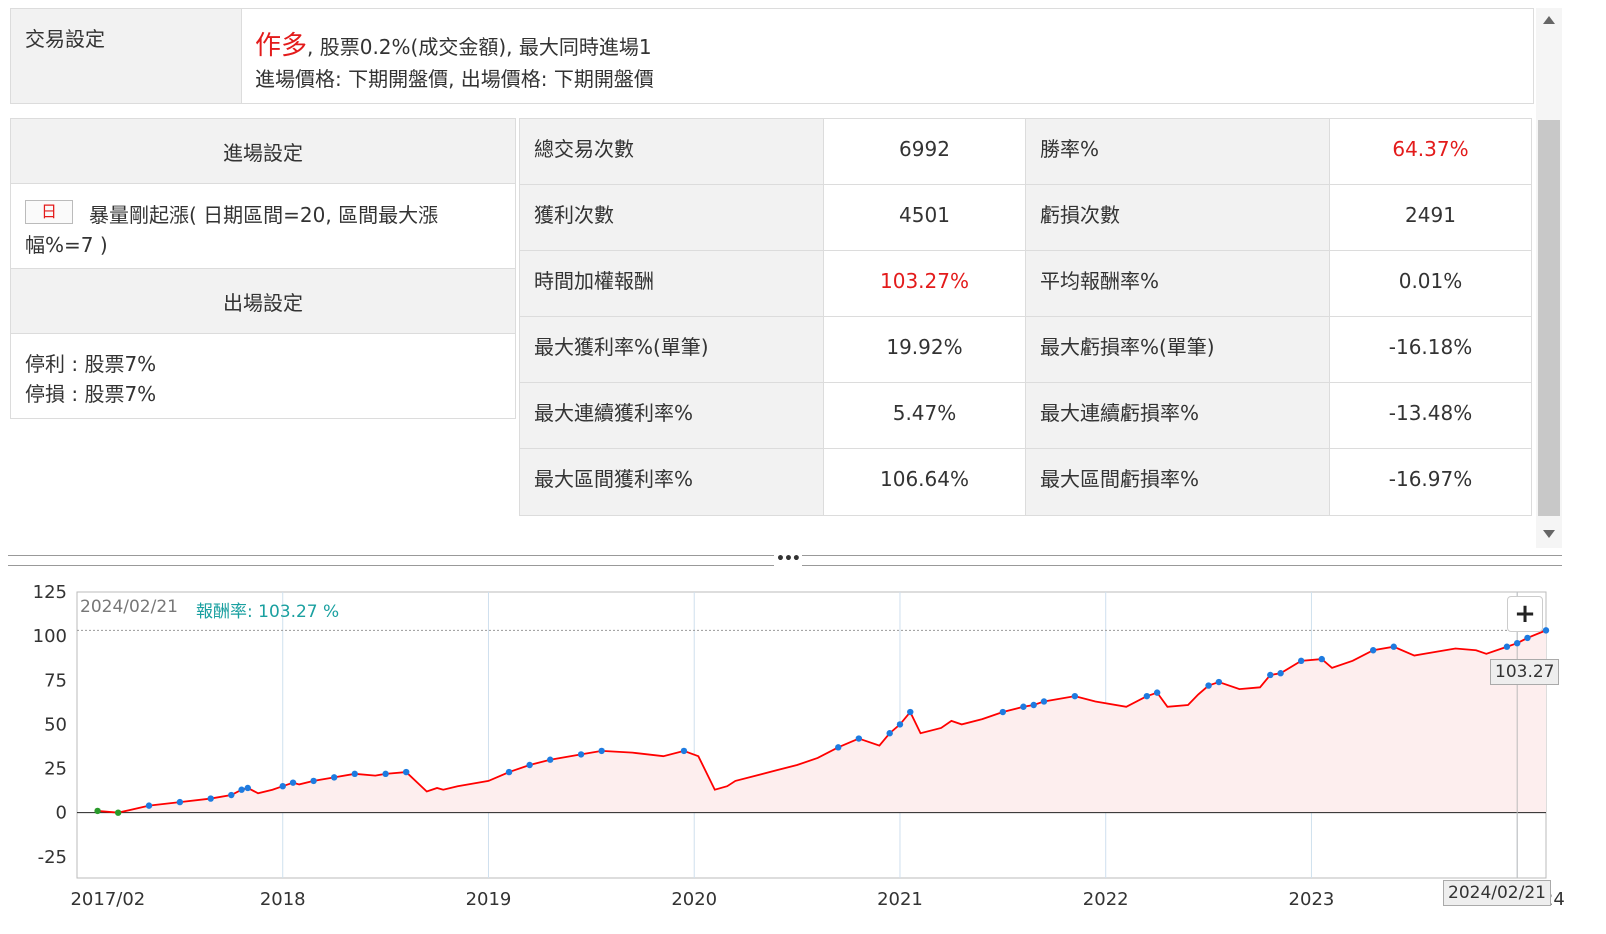  What do you see at coordinates (1312, 899) in the screenshot?
I see `x-tick-label: 2023` at bounding box center [1312, 899].